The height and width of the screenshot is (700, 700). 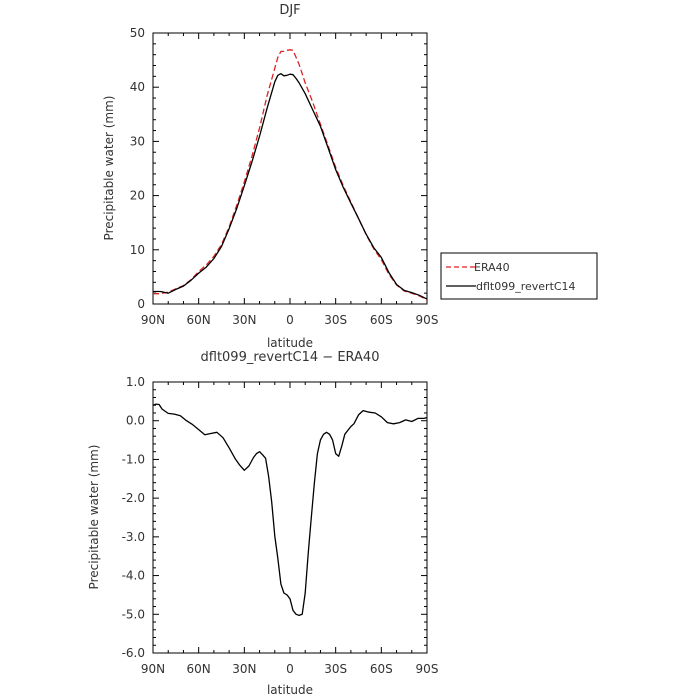 I want to click on bottom-xlabel: latitude, so click(x=290, y=690).